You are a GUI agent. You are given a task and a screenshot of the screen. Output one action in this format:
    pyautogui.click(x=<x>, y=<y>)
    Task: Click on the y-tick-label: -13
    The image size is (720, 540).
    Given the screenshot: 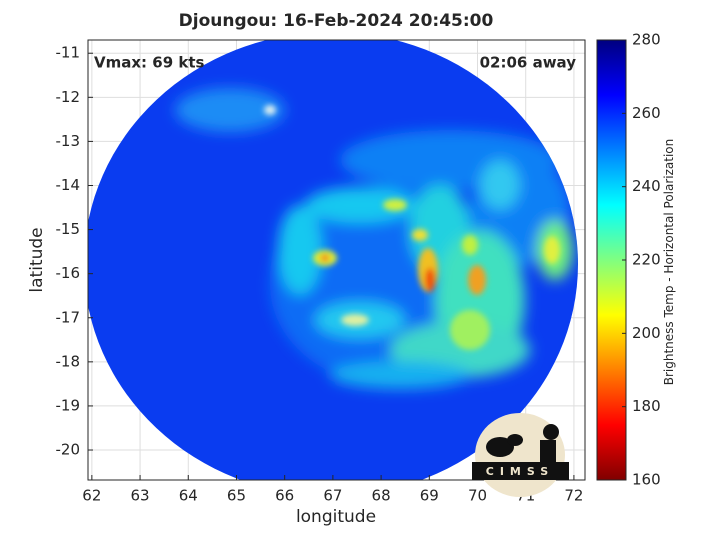 What is the action you would take?
    pyautogui.click(x=68, y=141)
    